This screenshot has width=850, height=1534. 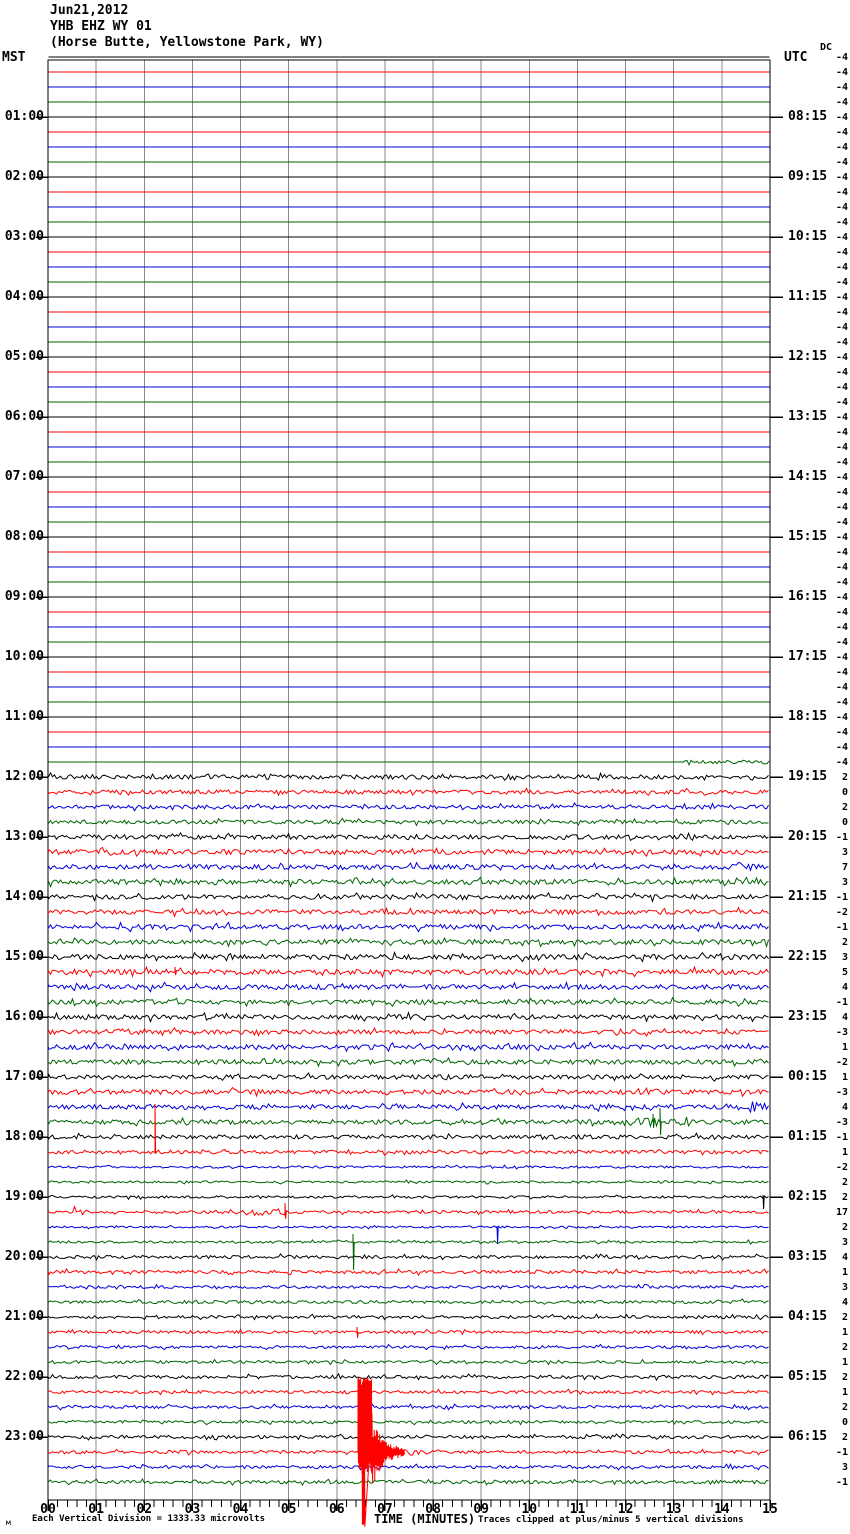 What do you see at coordinates (24, 236) in the screenshot?
I see `hour-label-mst: 03:00` at bounding box center [24, 236].